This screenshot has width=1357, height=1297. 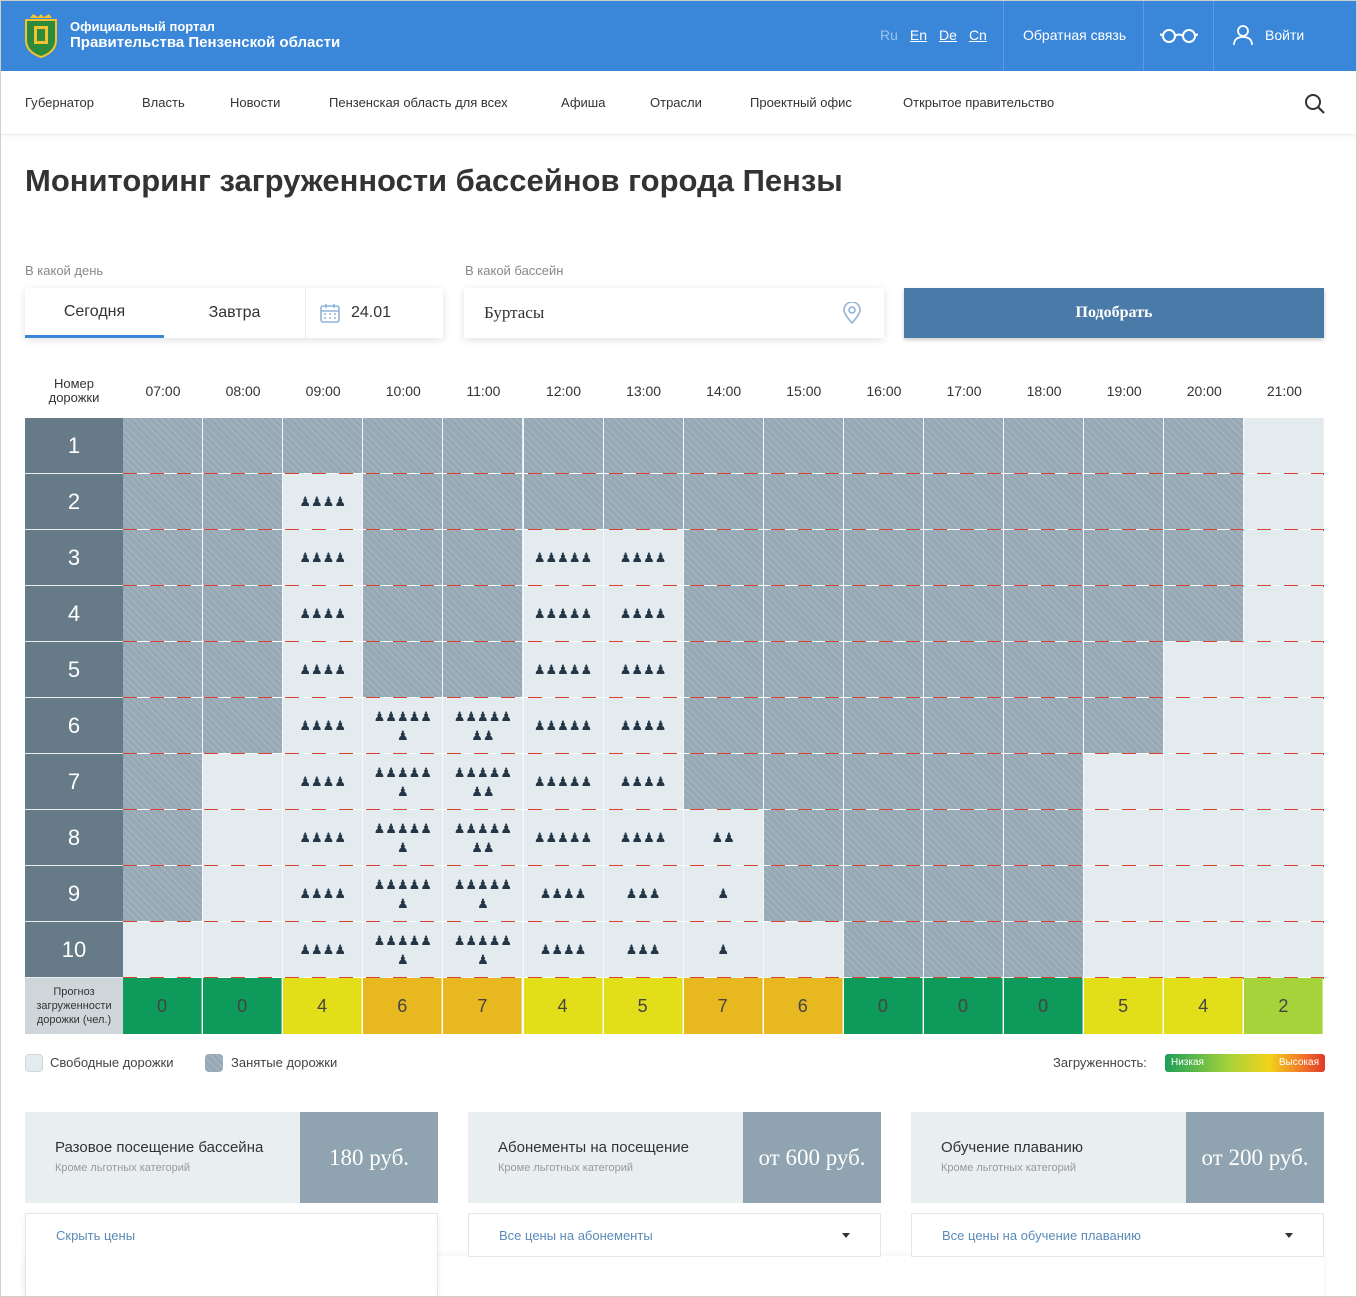 I want to click on hide-prices-toggle: Скрыть цены, so click(x=231, y=1255).